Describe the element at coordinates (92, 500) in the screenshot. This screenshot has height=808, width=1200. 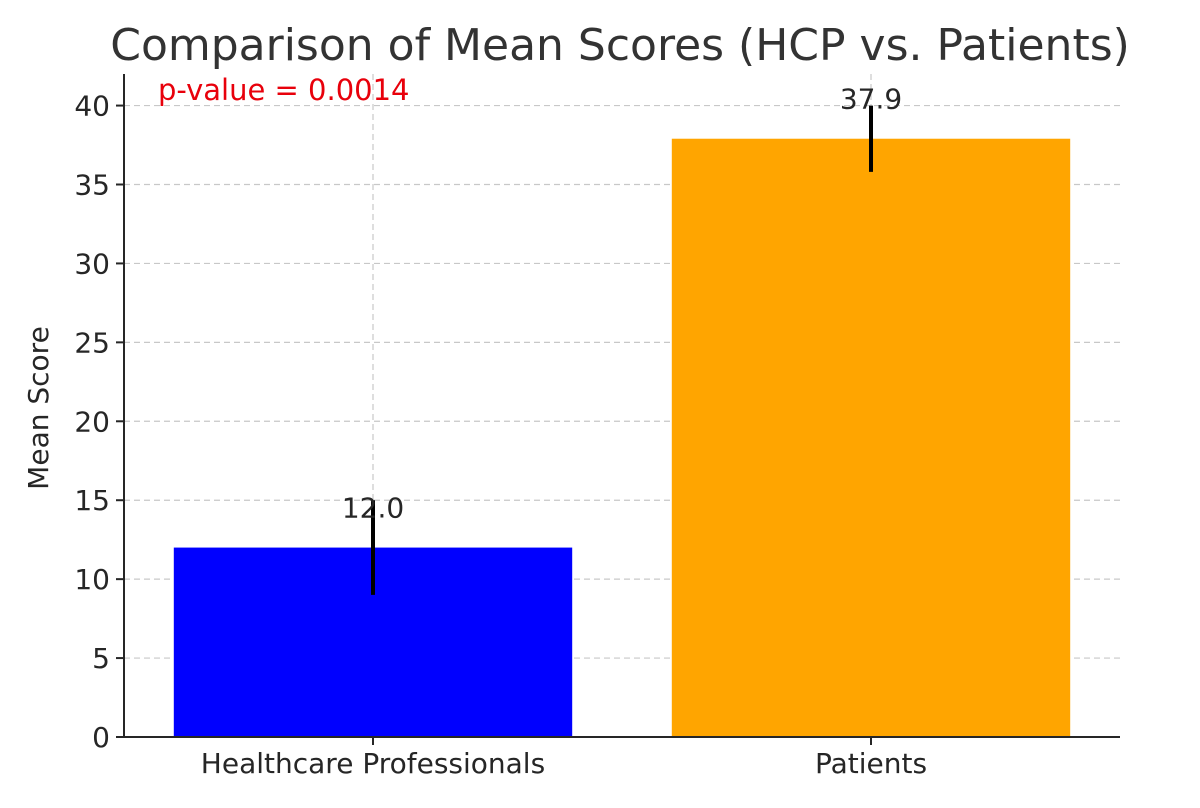
I see `y-tick-label: 15` at that location.